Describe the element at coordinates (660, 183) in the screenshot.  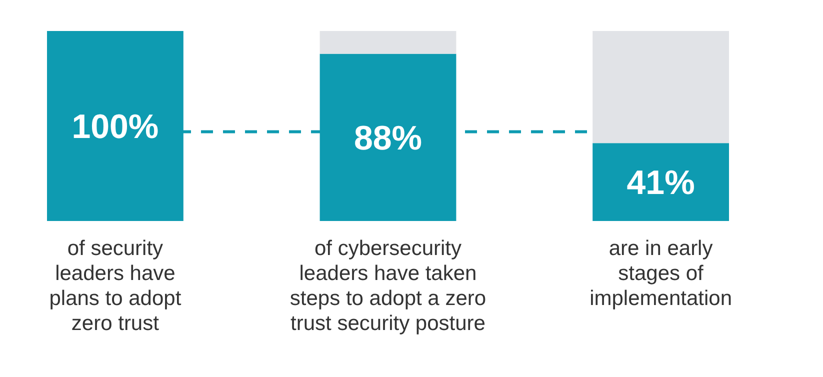
I see `data-label: 41%` at that location.